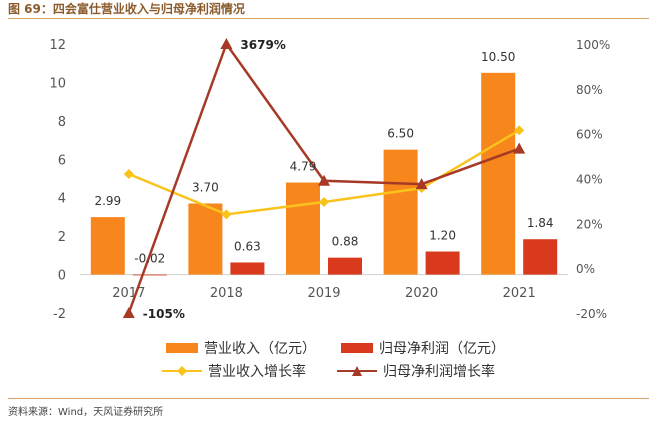  Describe the element at coordinates (303, 167) in the screenshot. I see `revenue-data-label: 4.79` at that location.